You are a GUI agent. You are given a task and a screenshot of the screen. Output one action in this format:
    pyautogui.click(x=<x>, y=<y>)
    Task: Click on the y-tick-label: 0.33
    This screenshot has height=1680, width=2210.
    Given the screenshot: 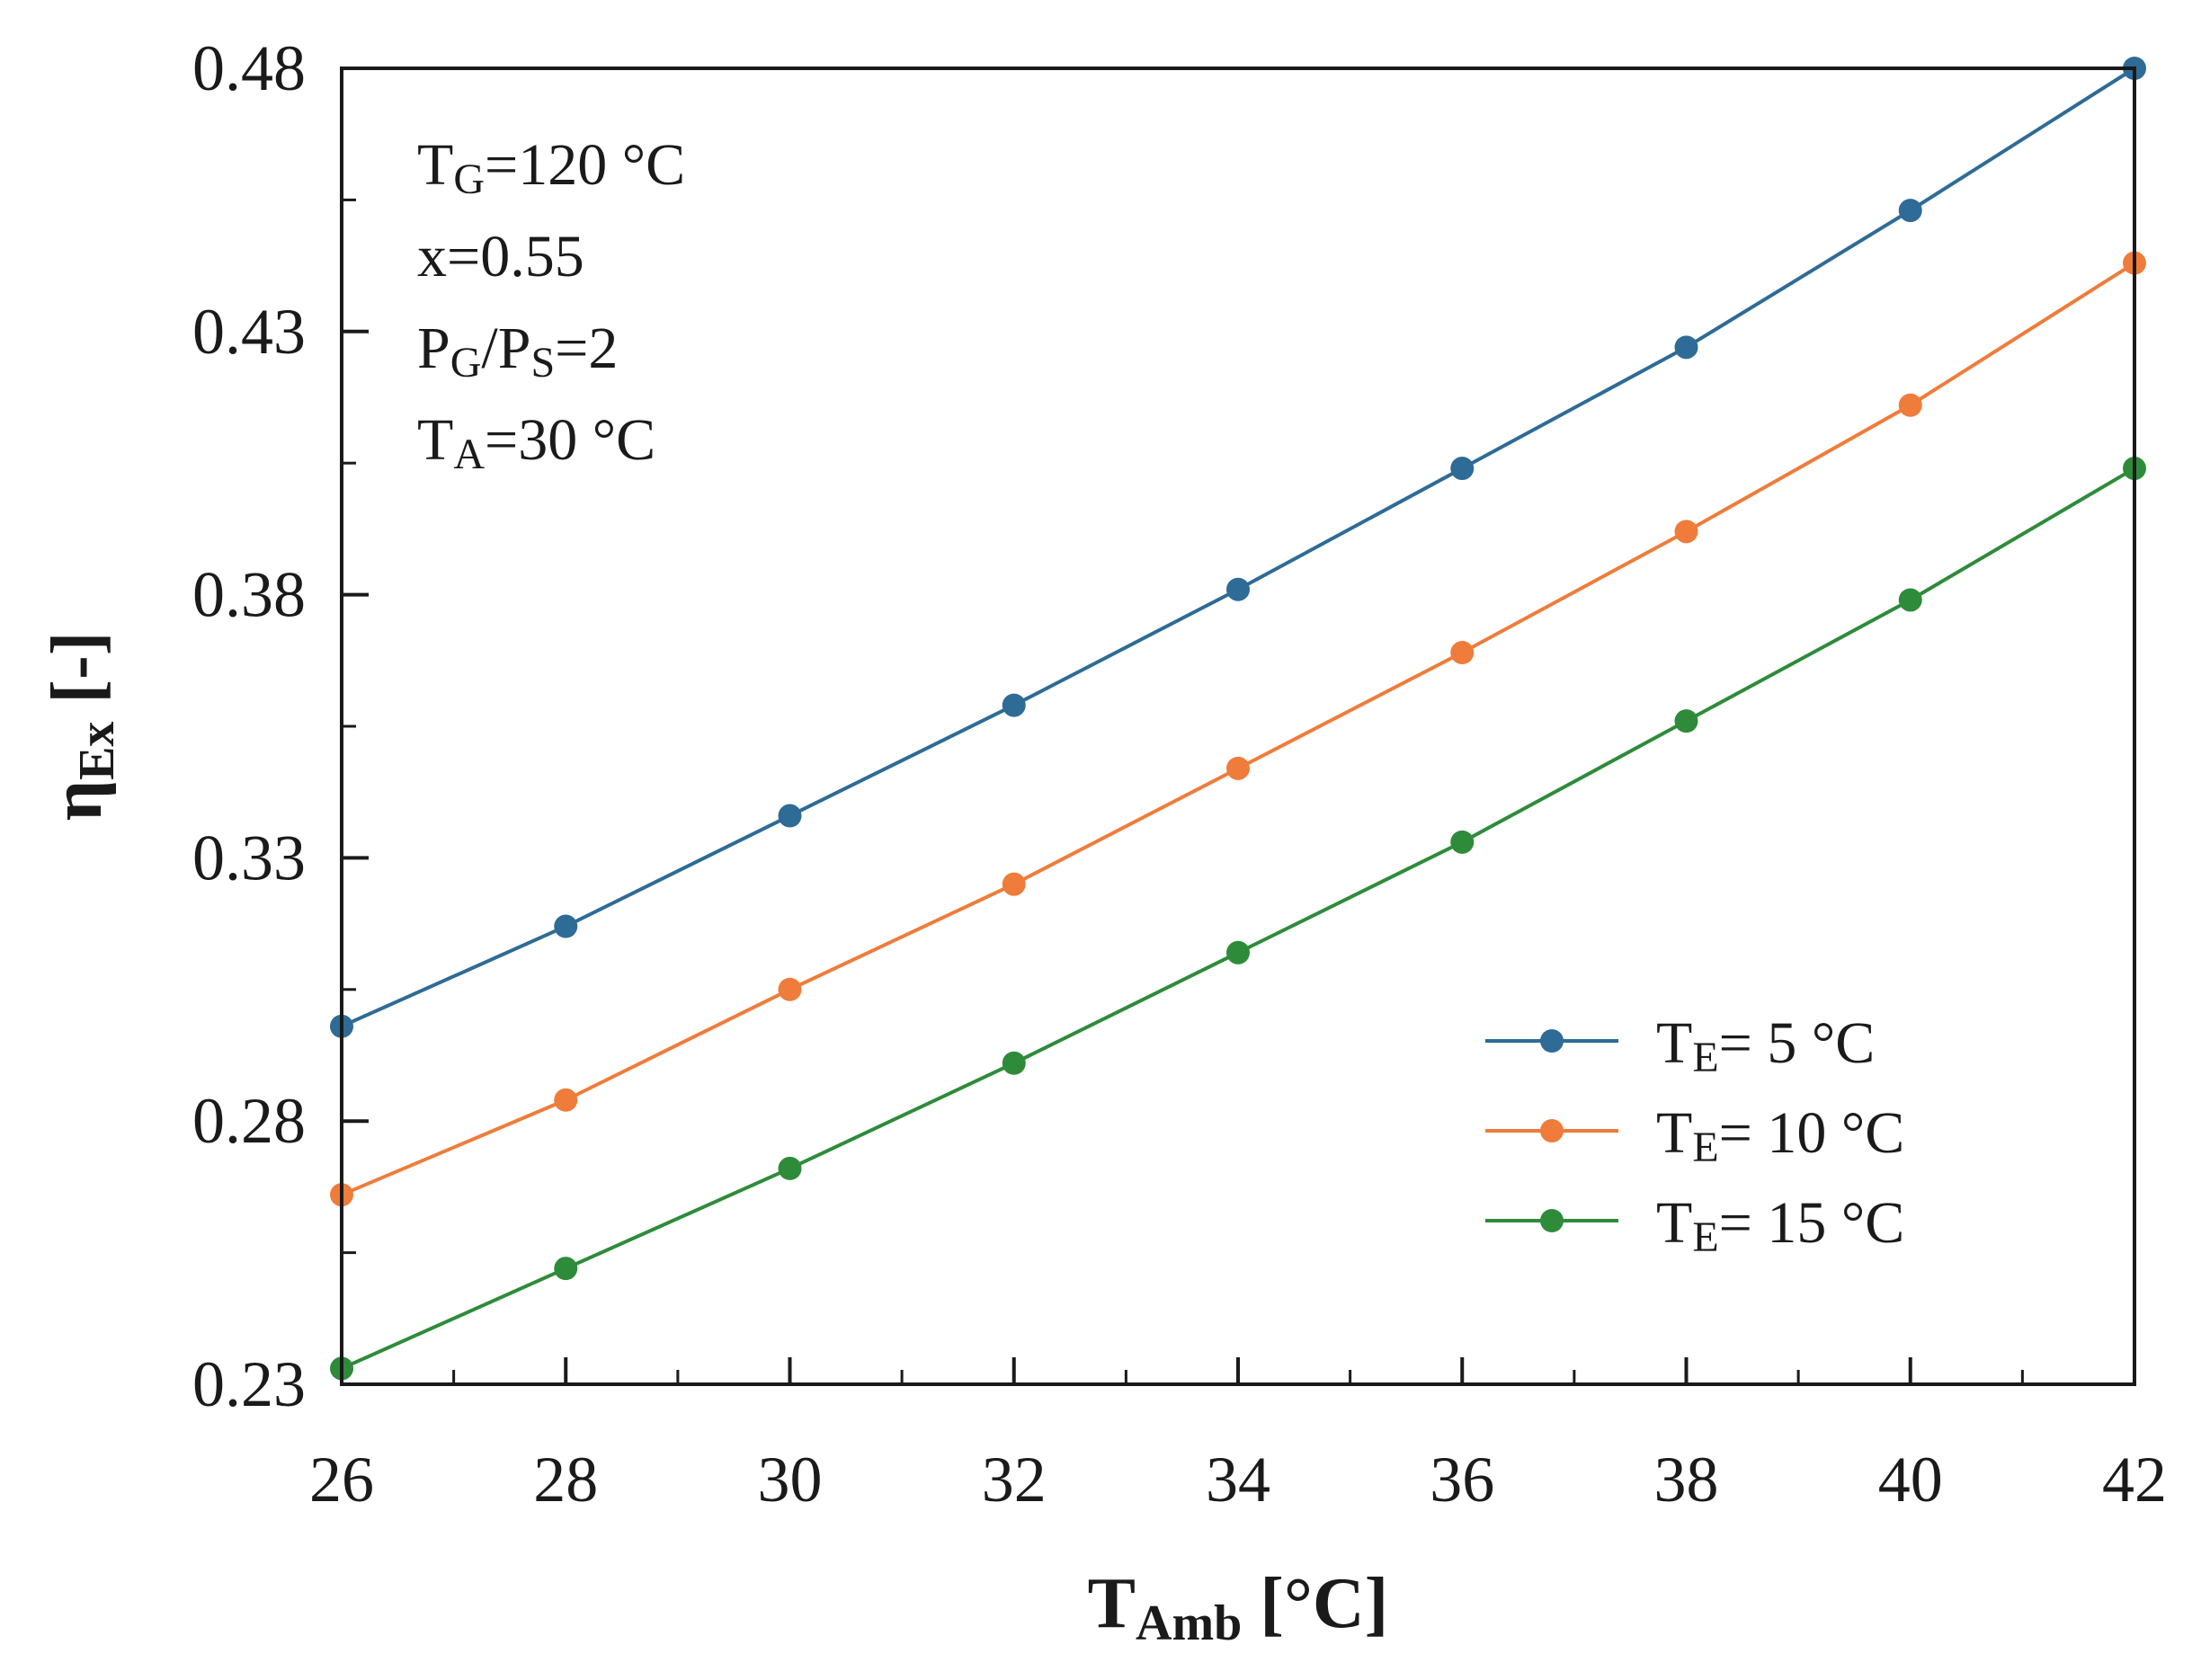 What is the action you would take?
    pyautogui.click(x=249, y=857)
    